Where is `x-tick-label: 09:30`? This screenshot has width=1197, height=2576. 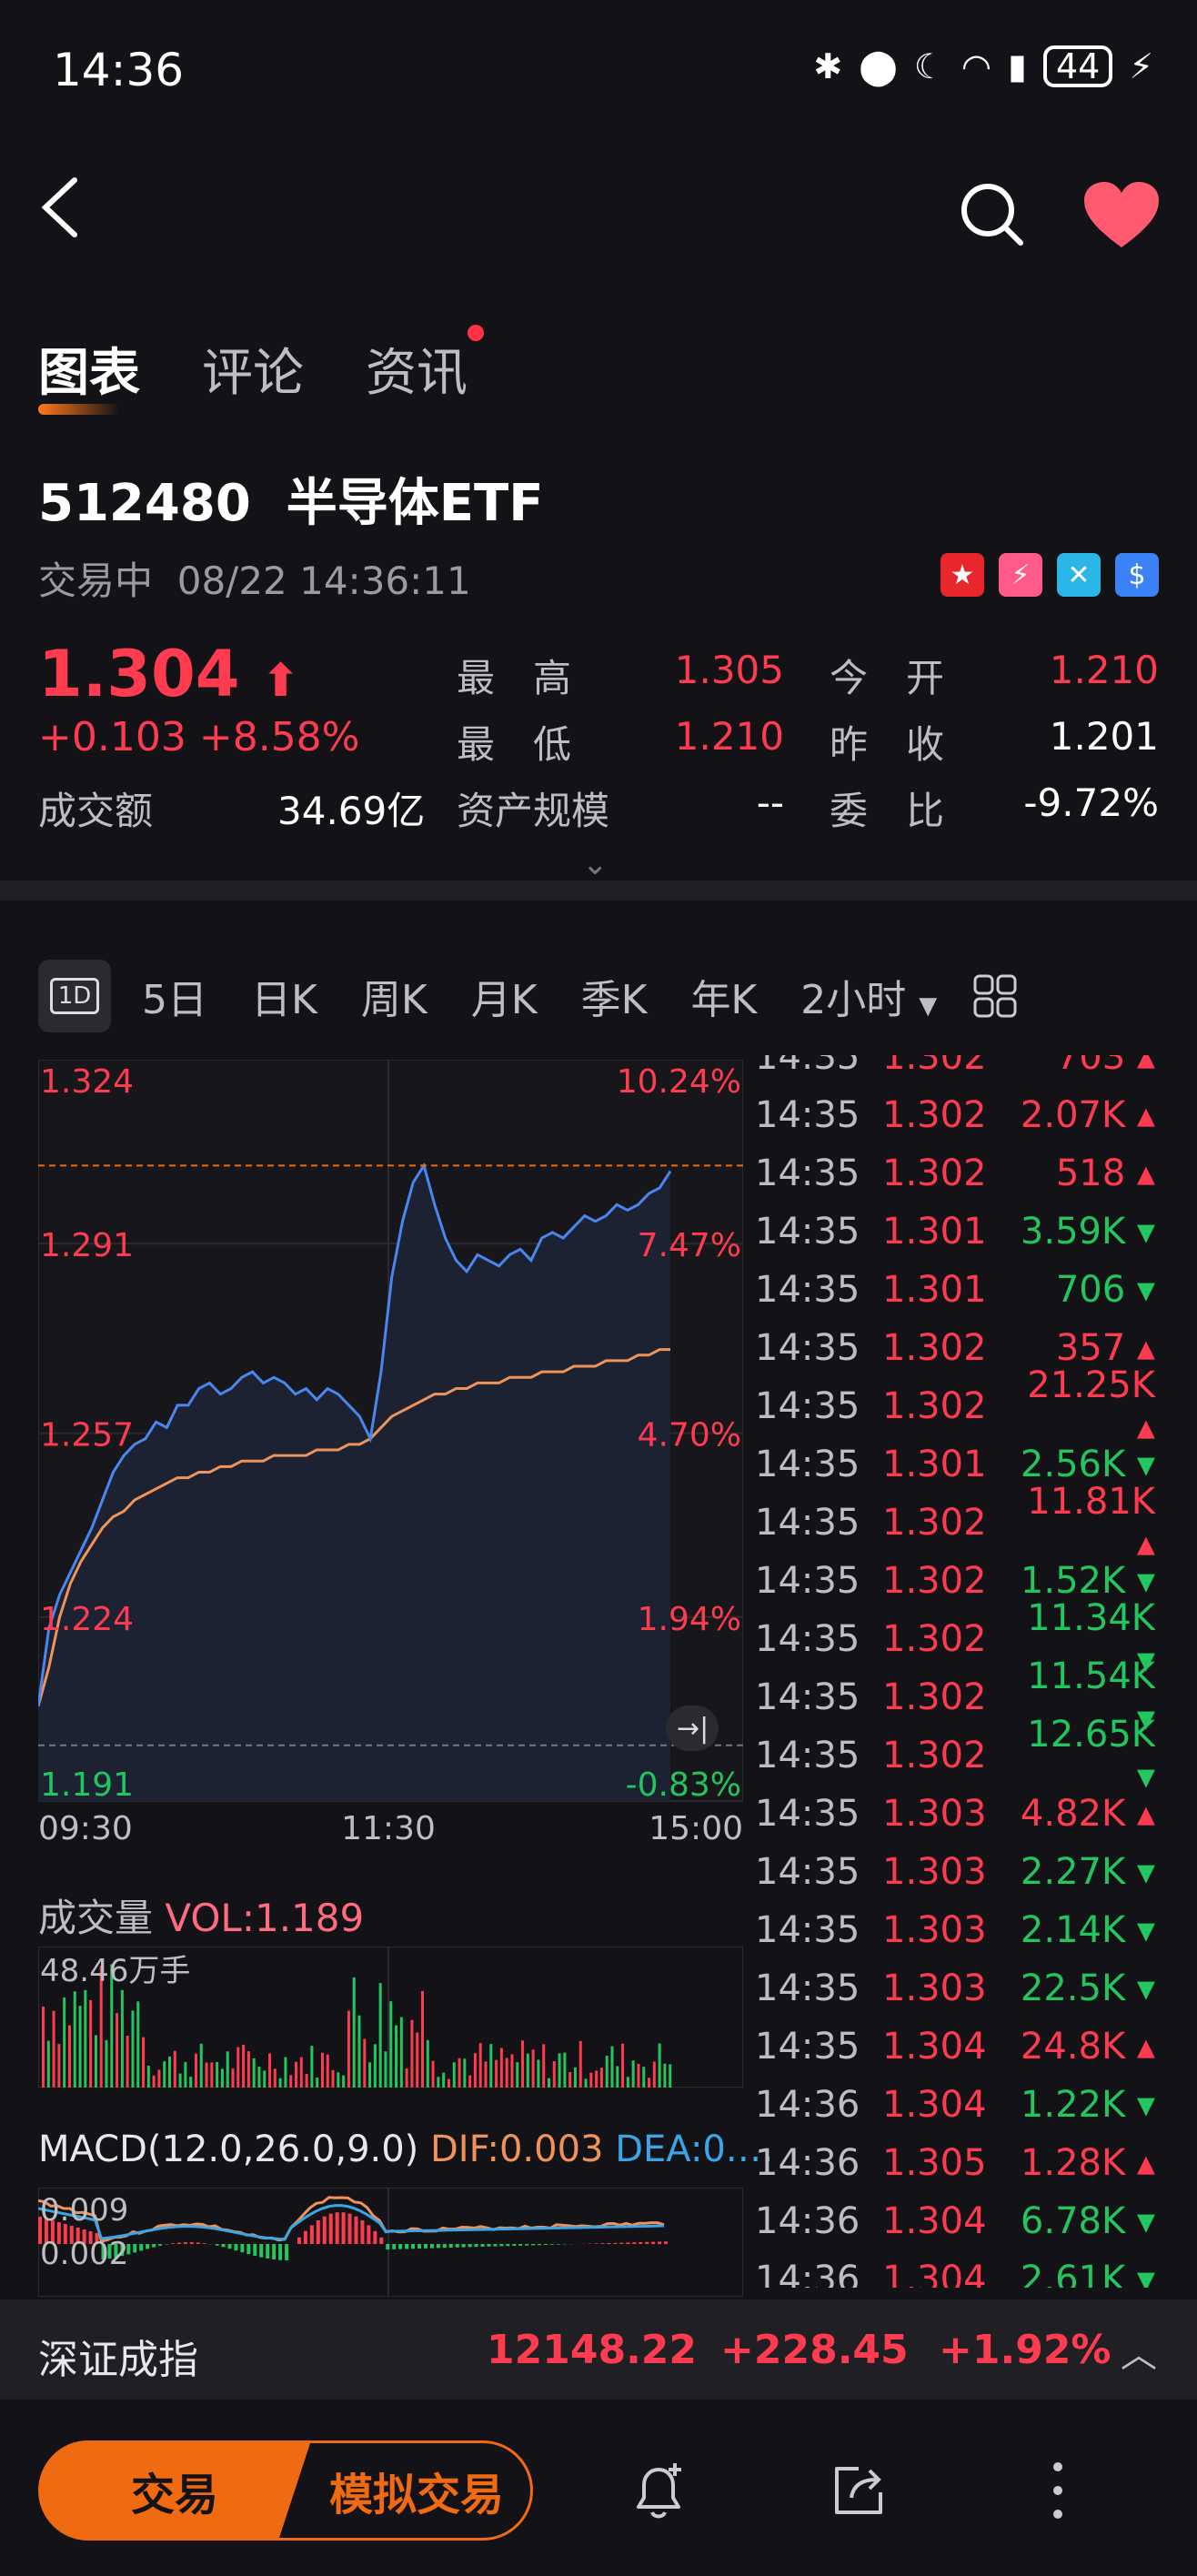
x-tick-label: 09:30 is located at coordinates (85, 1828).